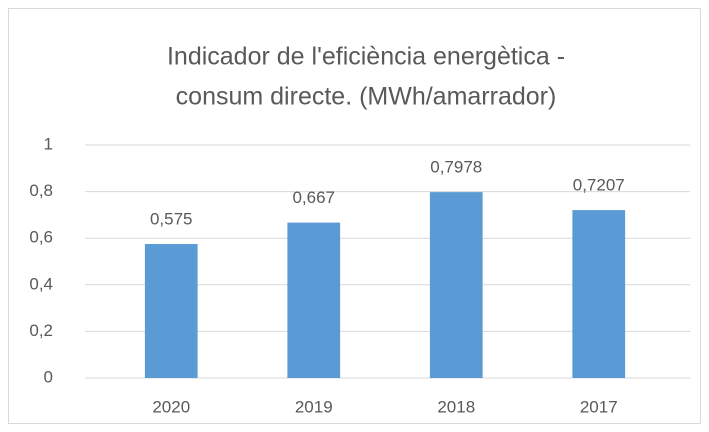 The image size is (709, 432). What do you see at coordinates (366, 57) in the screenshot?
I see `chart-title: Indicador de l'eficiència energètica -` at bounding box center [366, 57].